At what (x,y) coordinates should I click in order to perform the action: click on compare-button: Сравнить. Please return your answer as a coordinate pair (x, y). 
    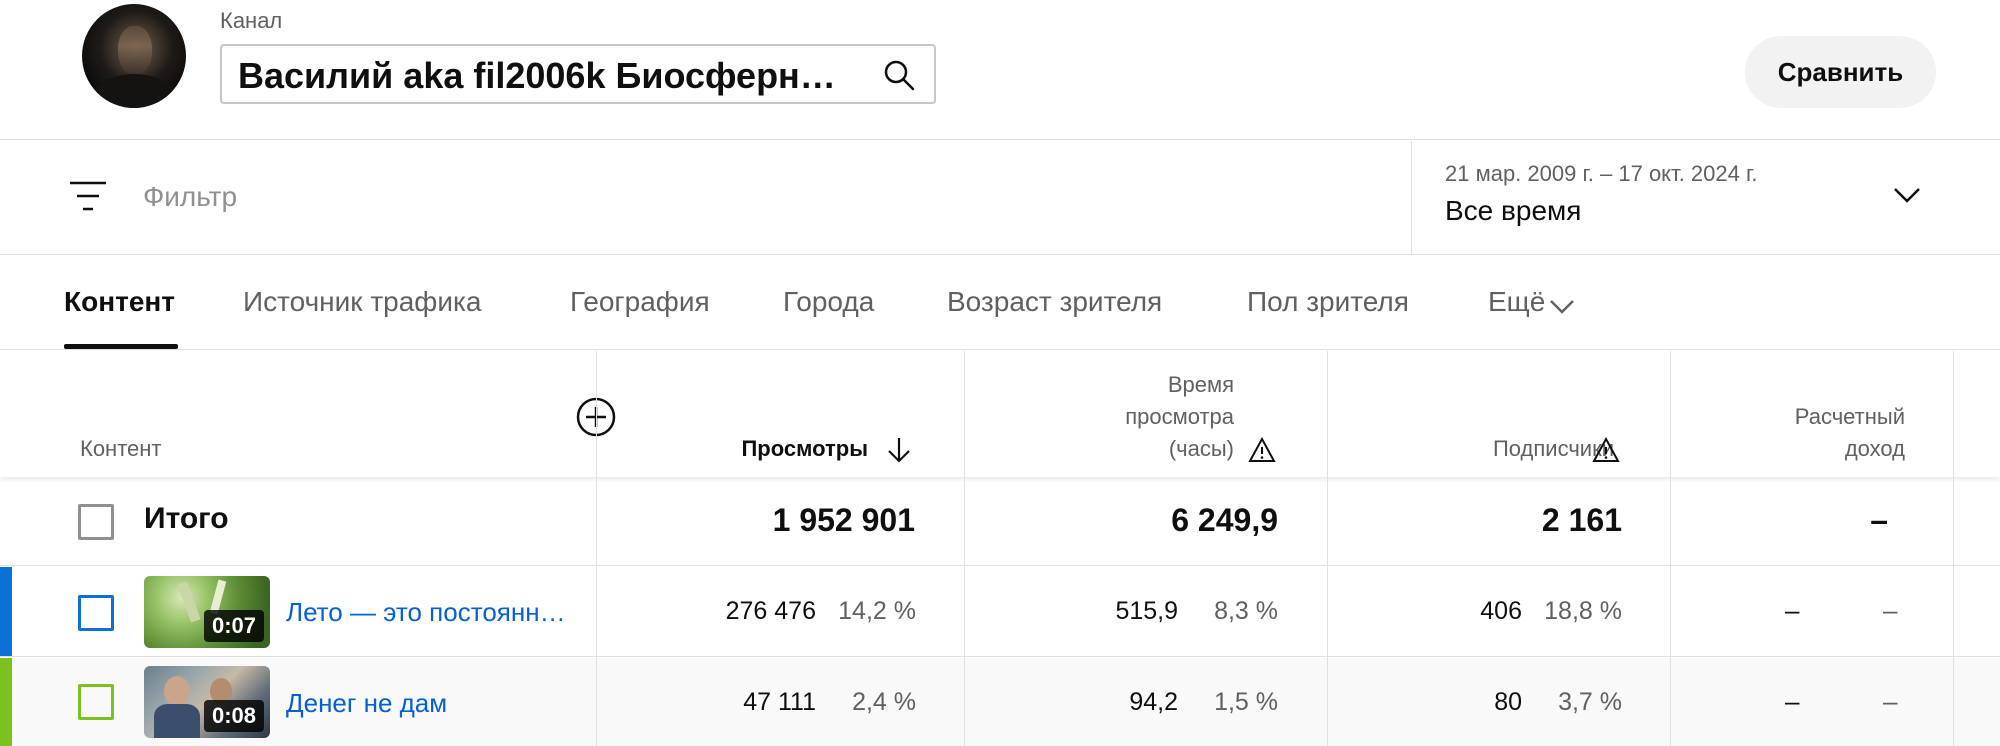
    Looking at the image, I should click on (1840, 72).